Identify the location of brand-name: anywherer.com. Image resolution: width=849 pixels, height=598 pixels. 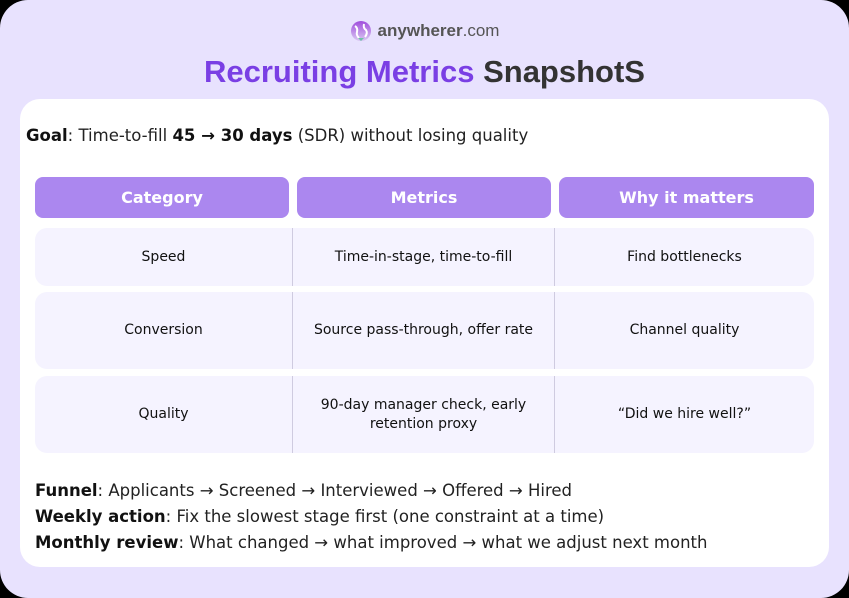
(438, 30).